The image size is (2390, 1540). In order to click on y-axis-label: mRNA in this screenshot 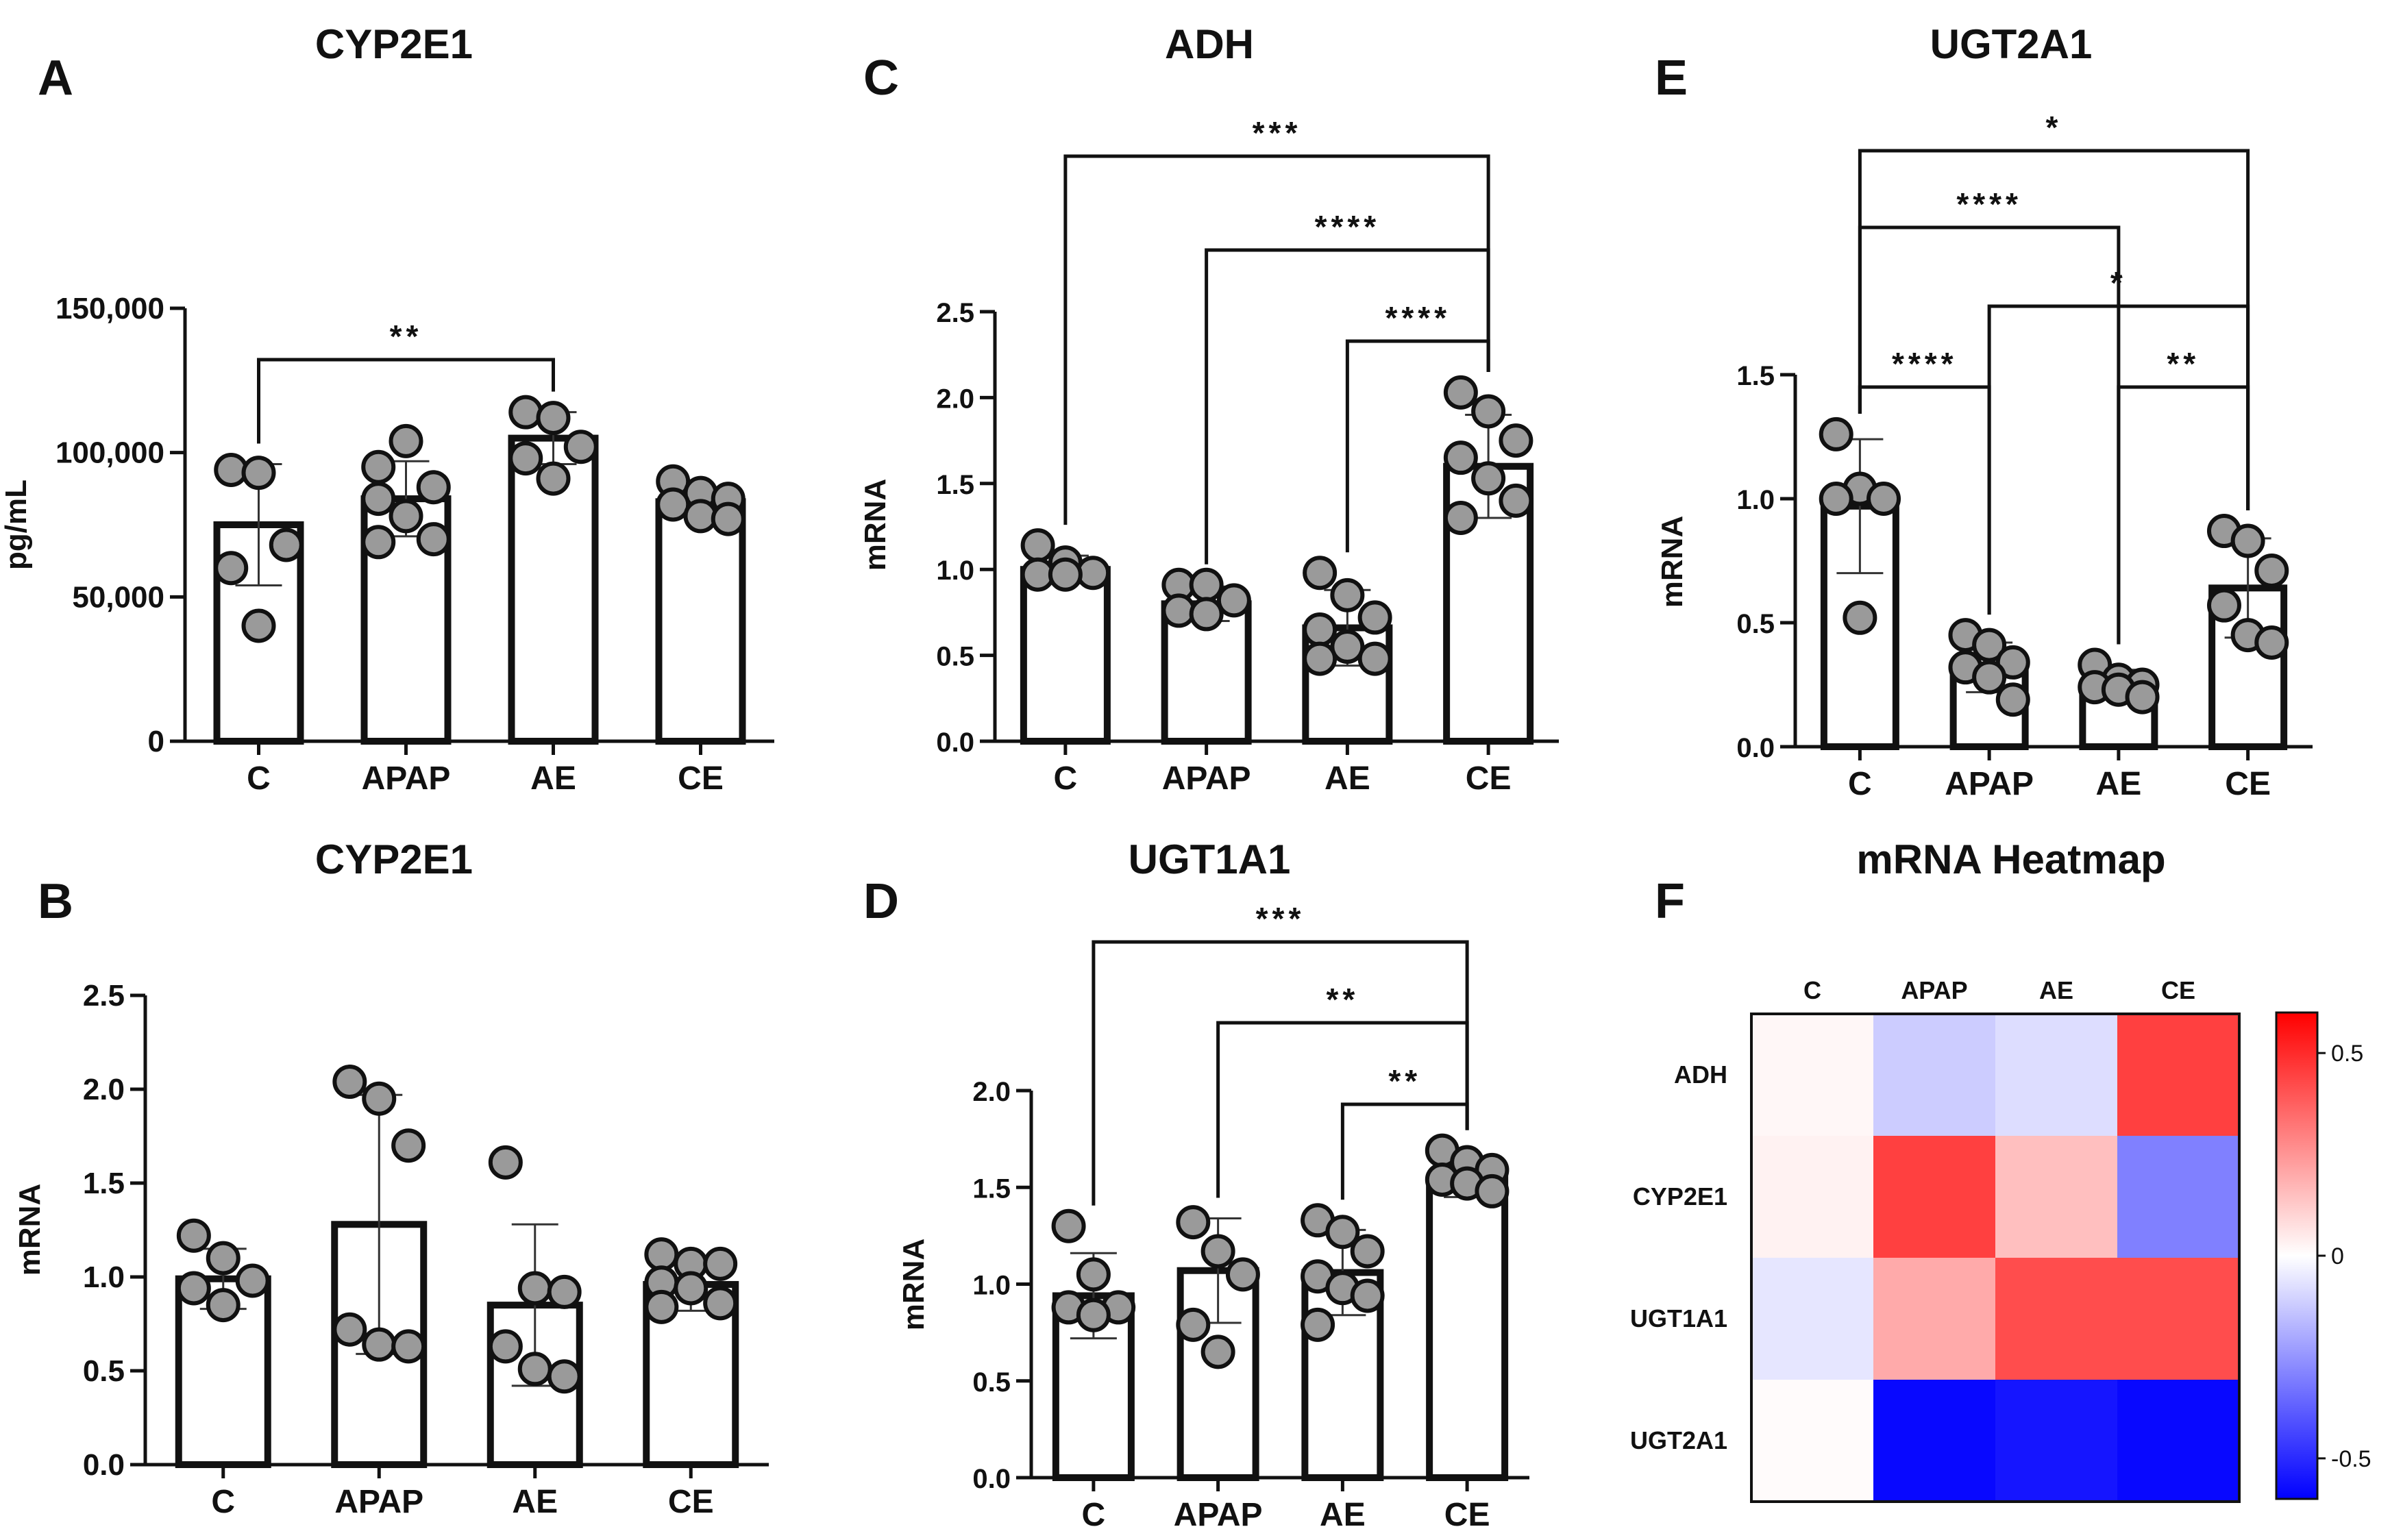, I will do `click(1672, 562)`.